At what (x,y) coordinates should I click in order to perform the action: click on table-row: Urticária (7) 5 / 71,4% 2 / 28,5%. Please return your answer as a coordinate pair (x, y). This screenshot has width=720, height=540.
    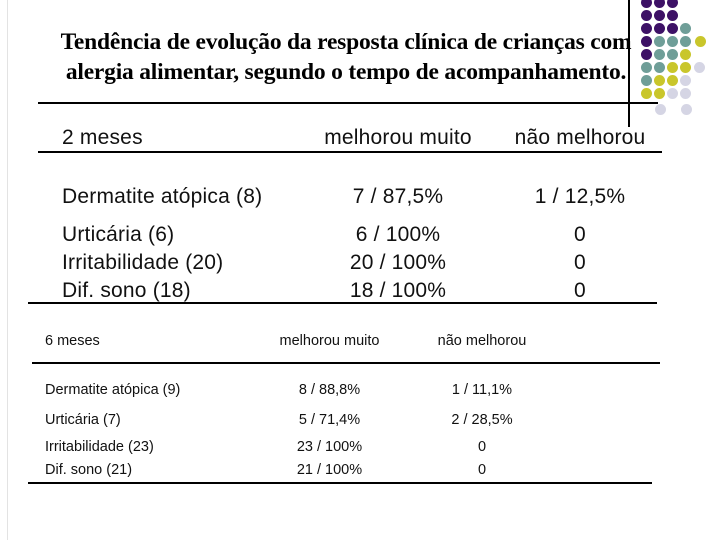
    Looking at the image, I should click on (346, 420).